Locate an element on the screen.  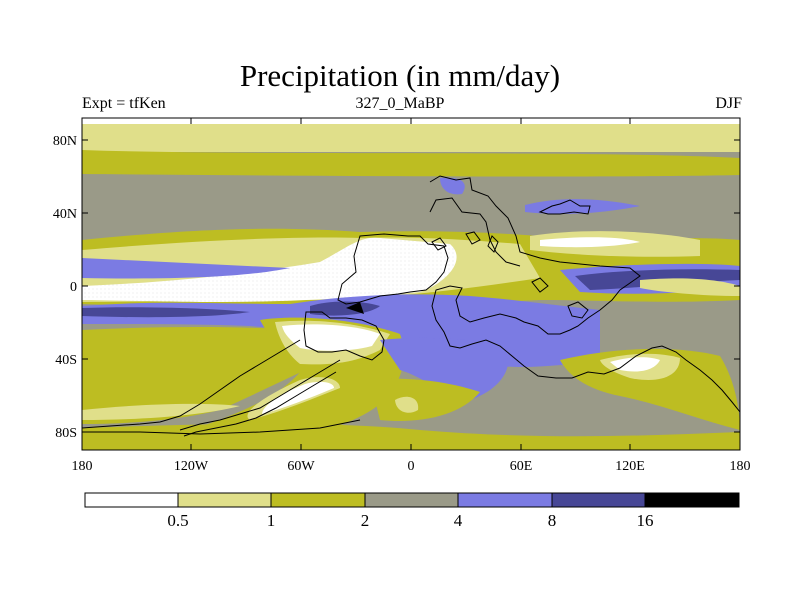
experiment-label: Expt = tfKen is located at coordinates (124, 103).